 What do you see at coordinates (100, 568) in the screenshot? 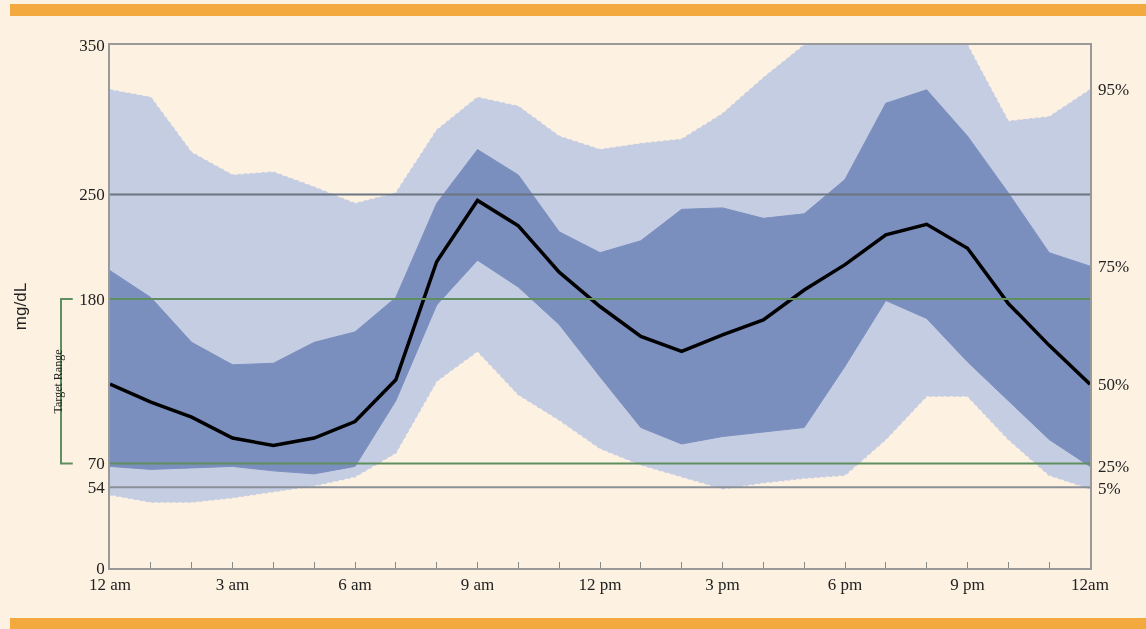
I see `y-tick-label: 0` at bounding box center [100, 568].